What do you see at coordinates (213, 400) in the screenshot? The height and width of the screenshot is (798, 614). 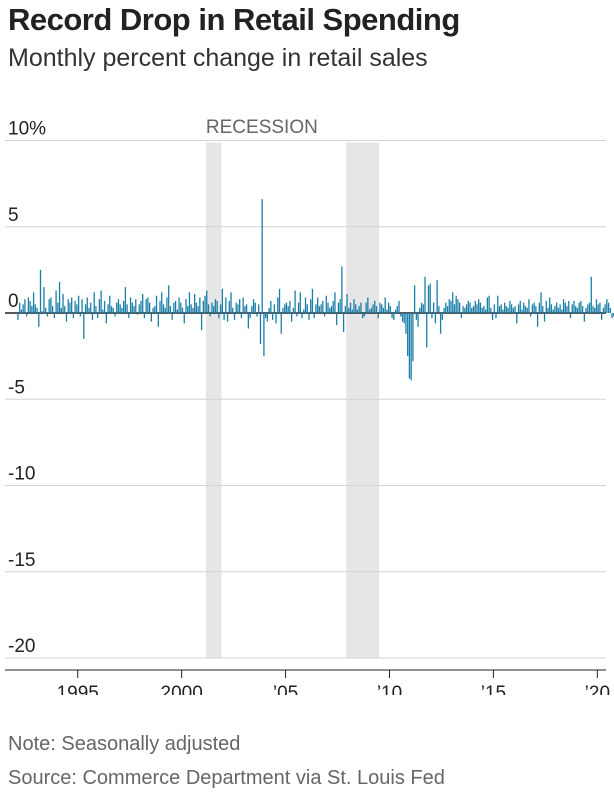 I see `recession-band` at bounding box center [213, 400].